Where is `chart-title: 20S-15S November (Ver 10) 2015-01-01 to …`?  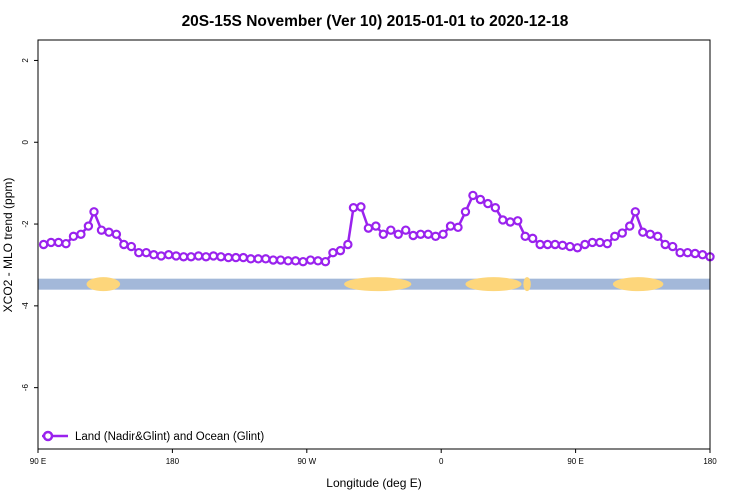 chart-title: 20S-15S November (Ver 10) 2015-01-01 to … is located at coordinates (375, 21).